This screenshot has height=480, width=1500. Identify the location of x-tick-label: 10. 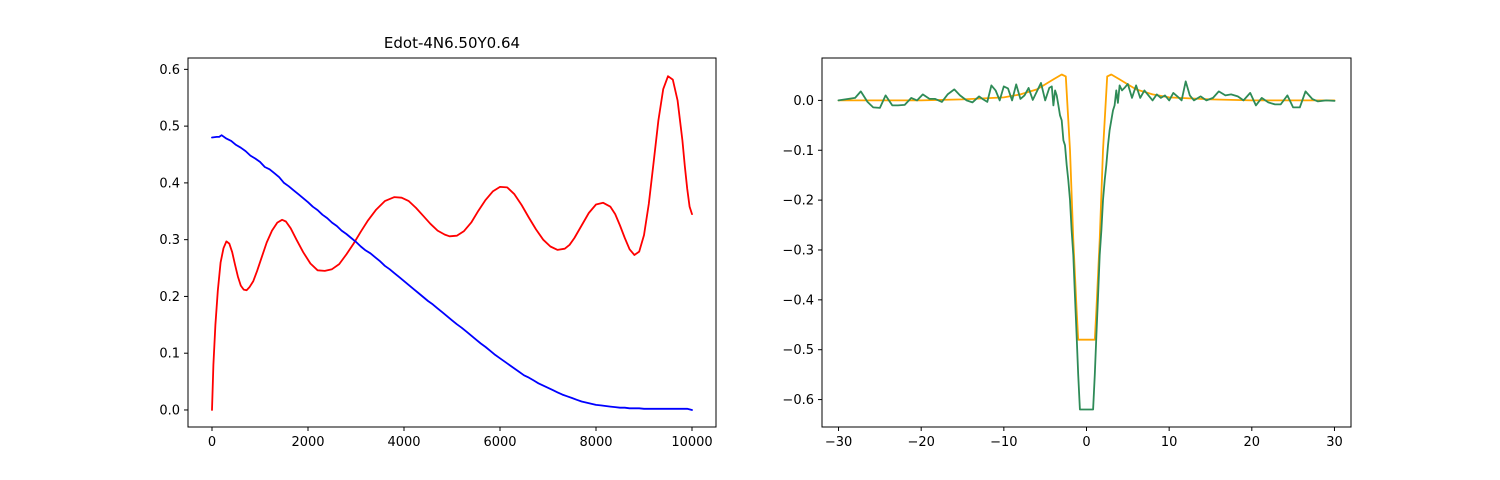
(1169, 442).